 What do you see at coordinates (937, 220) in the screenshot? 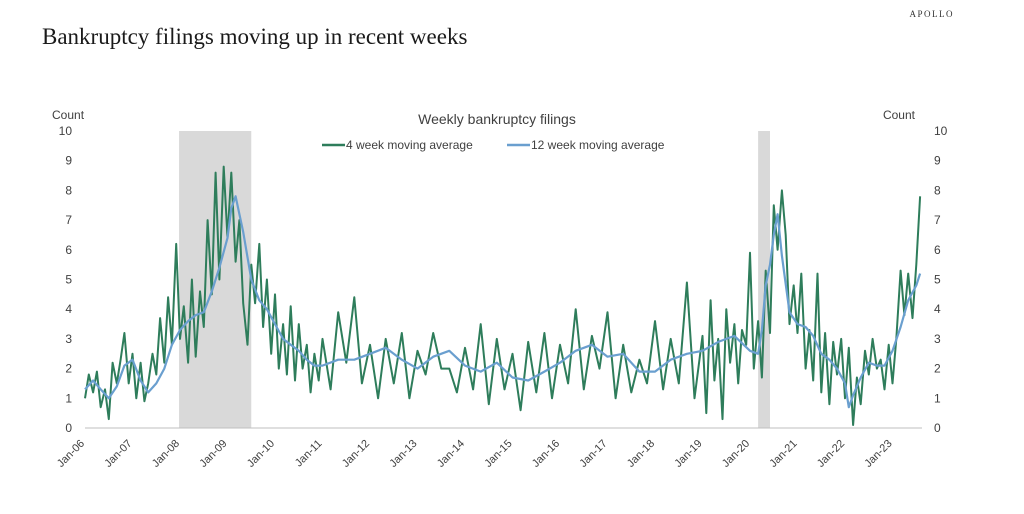
I see `y-tick-right-7: 7` at bounding box center [937, 220].